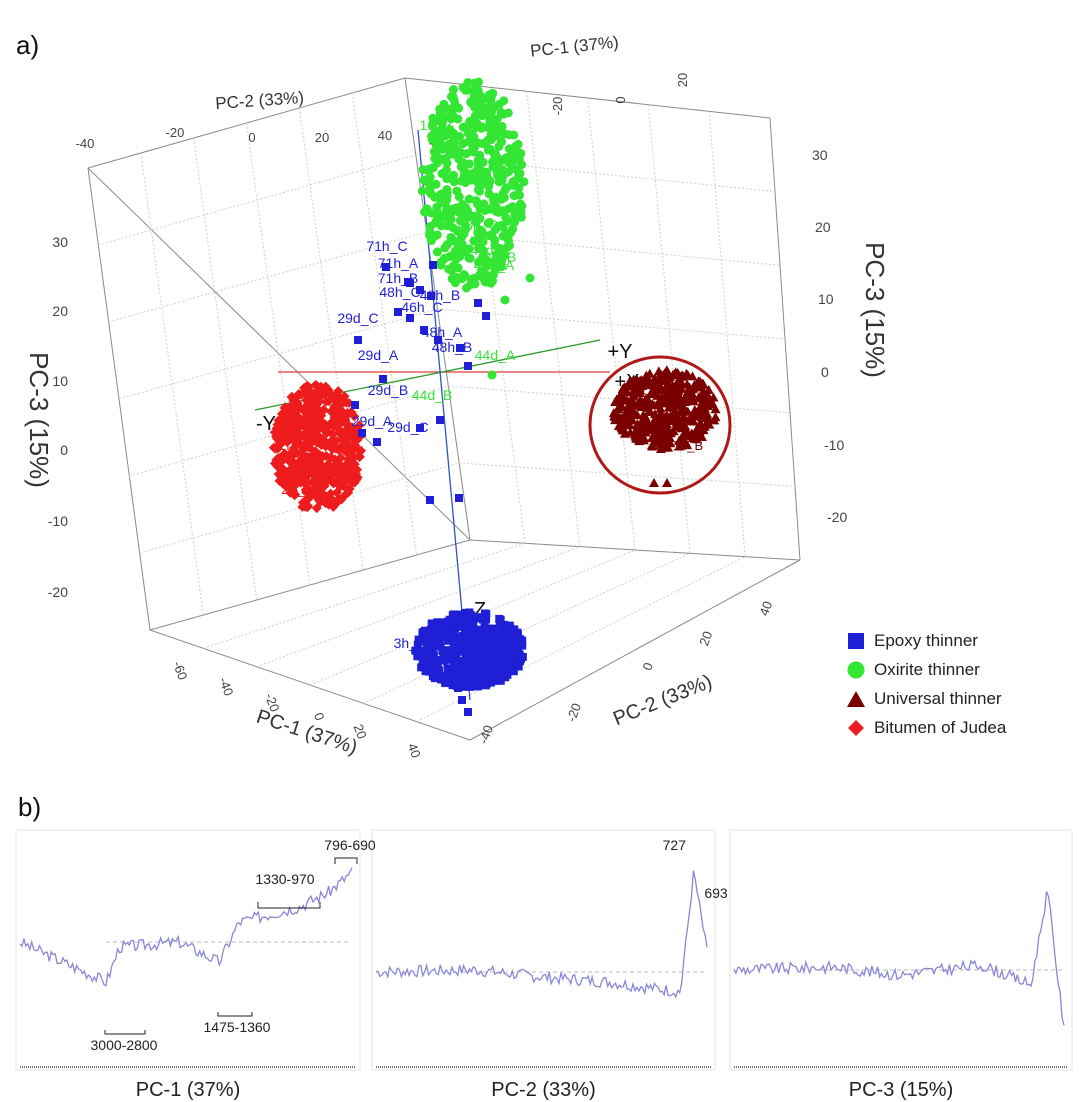 The height and width of the screenshot is (1102, 1079). Describe the element at coordinates (476, 228) in the screenshot. I see `cluster-oxirite` at that location.